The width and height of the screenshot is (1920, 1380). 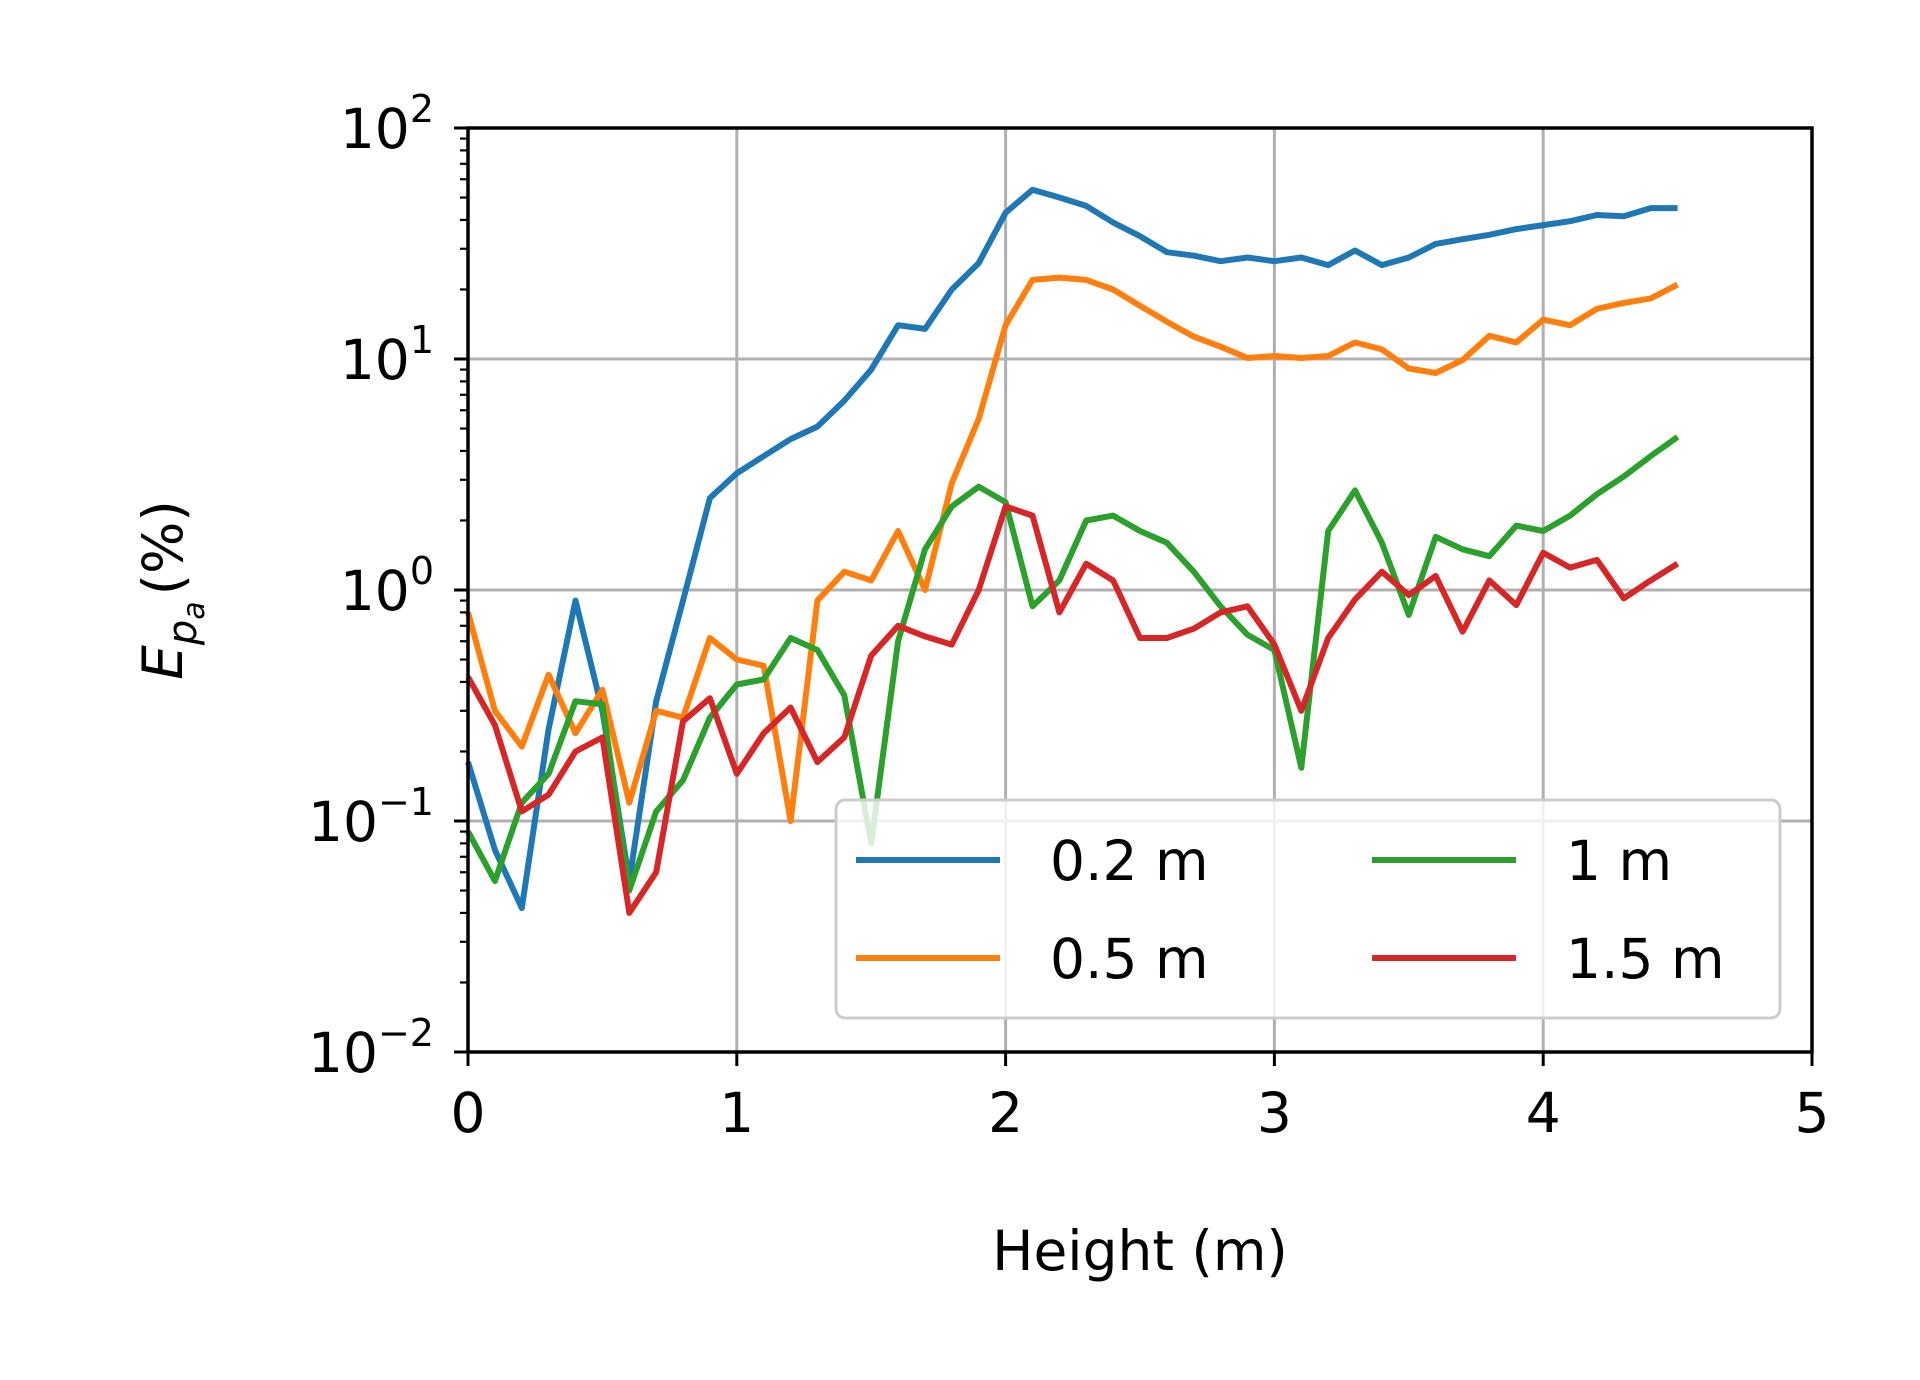 I want to click on legend-label-3: 1 m, so click(x=1619, y=861).